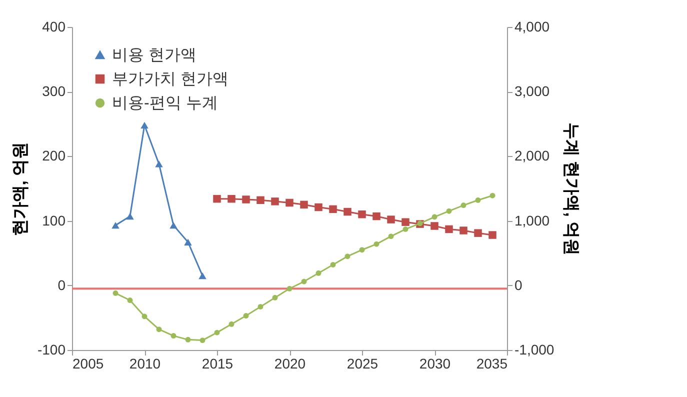 The width and height of the screenshot is (687, 397). Describe the element at coordinates (435, 364) in the screenshot. I see `x-tick-label: 2030` at that location.